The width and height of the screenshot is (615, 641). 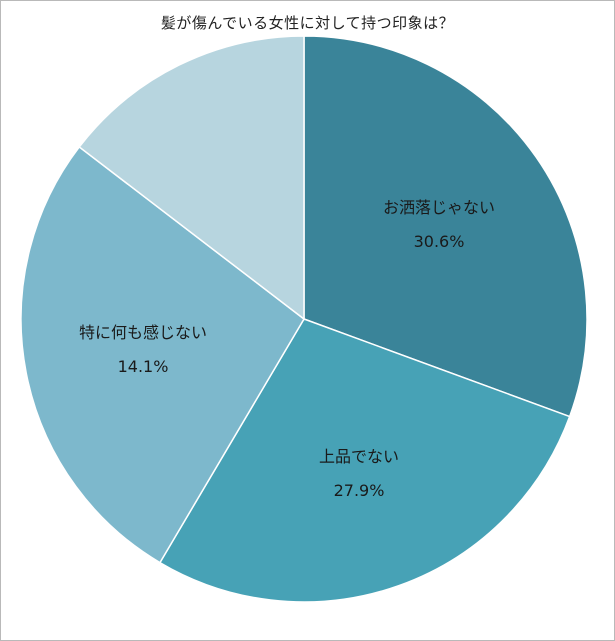 I want to click on slice-label-text: お洒落じゃない, so click(x=439, y=207).